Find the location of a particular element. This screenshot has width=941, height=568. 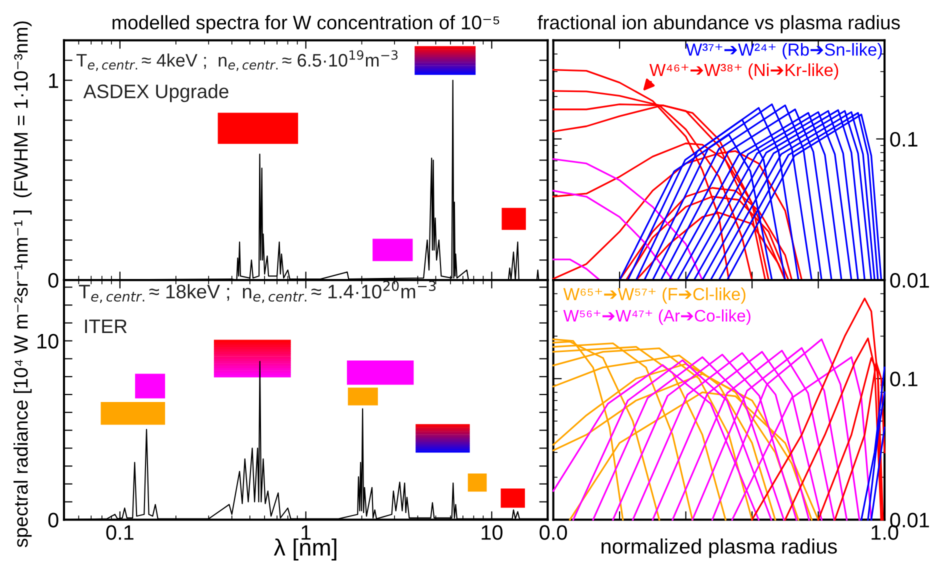

y-tick-label: 10 is located at coordinates (48, 341).